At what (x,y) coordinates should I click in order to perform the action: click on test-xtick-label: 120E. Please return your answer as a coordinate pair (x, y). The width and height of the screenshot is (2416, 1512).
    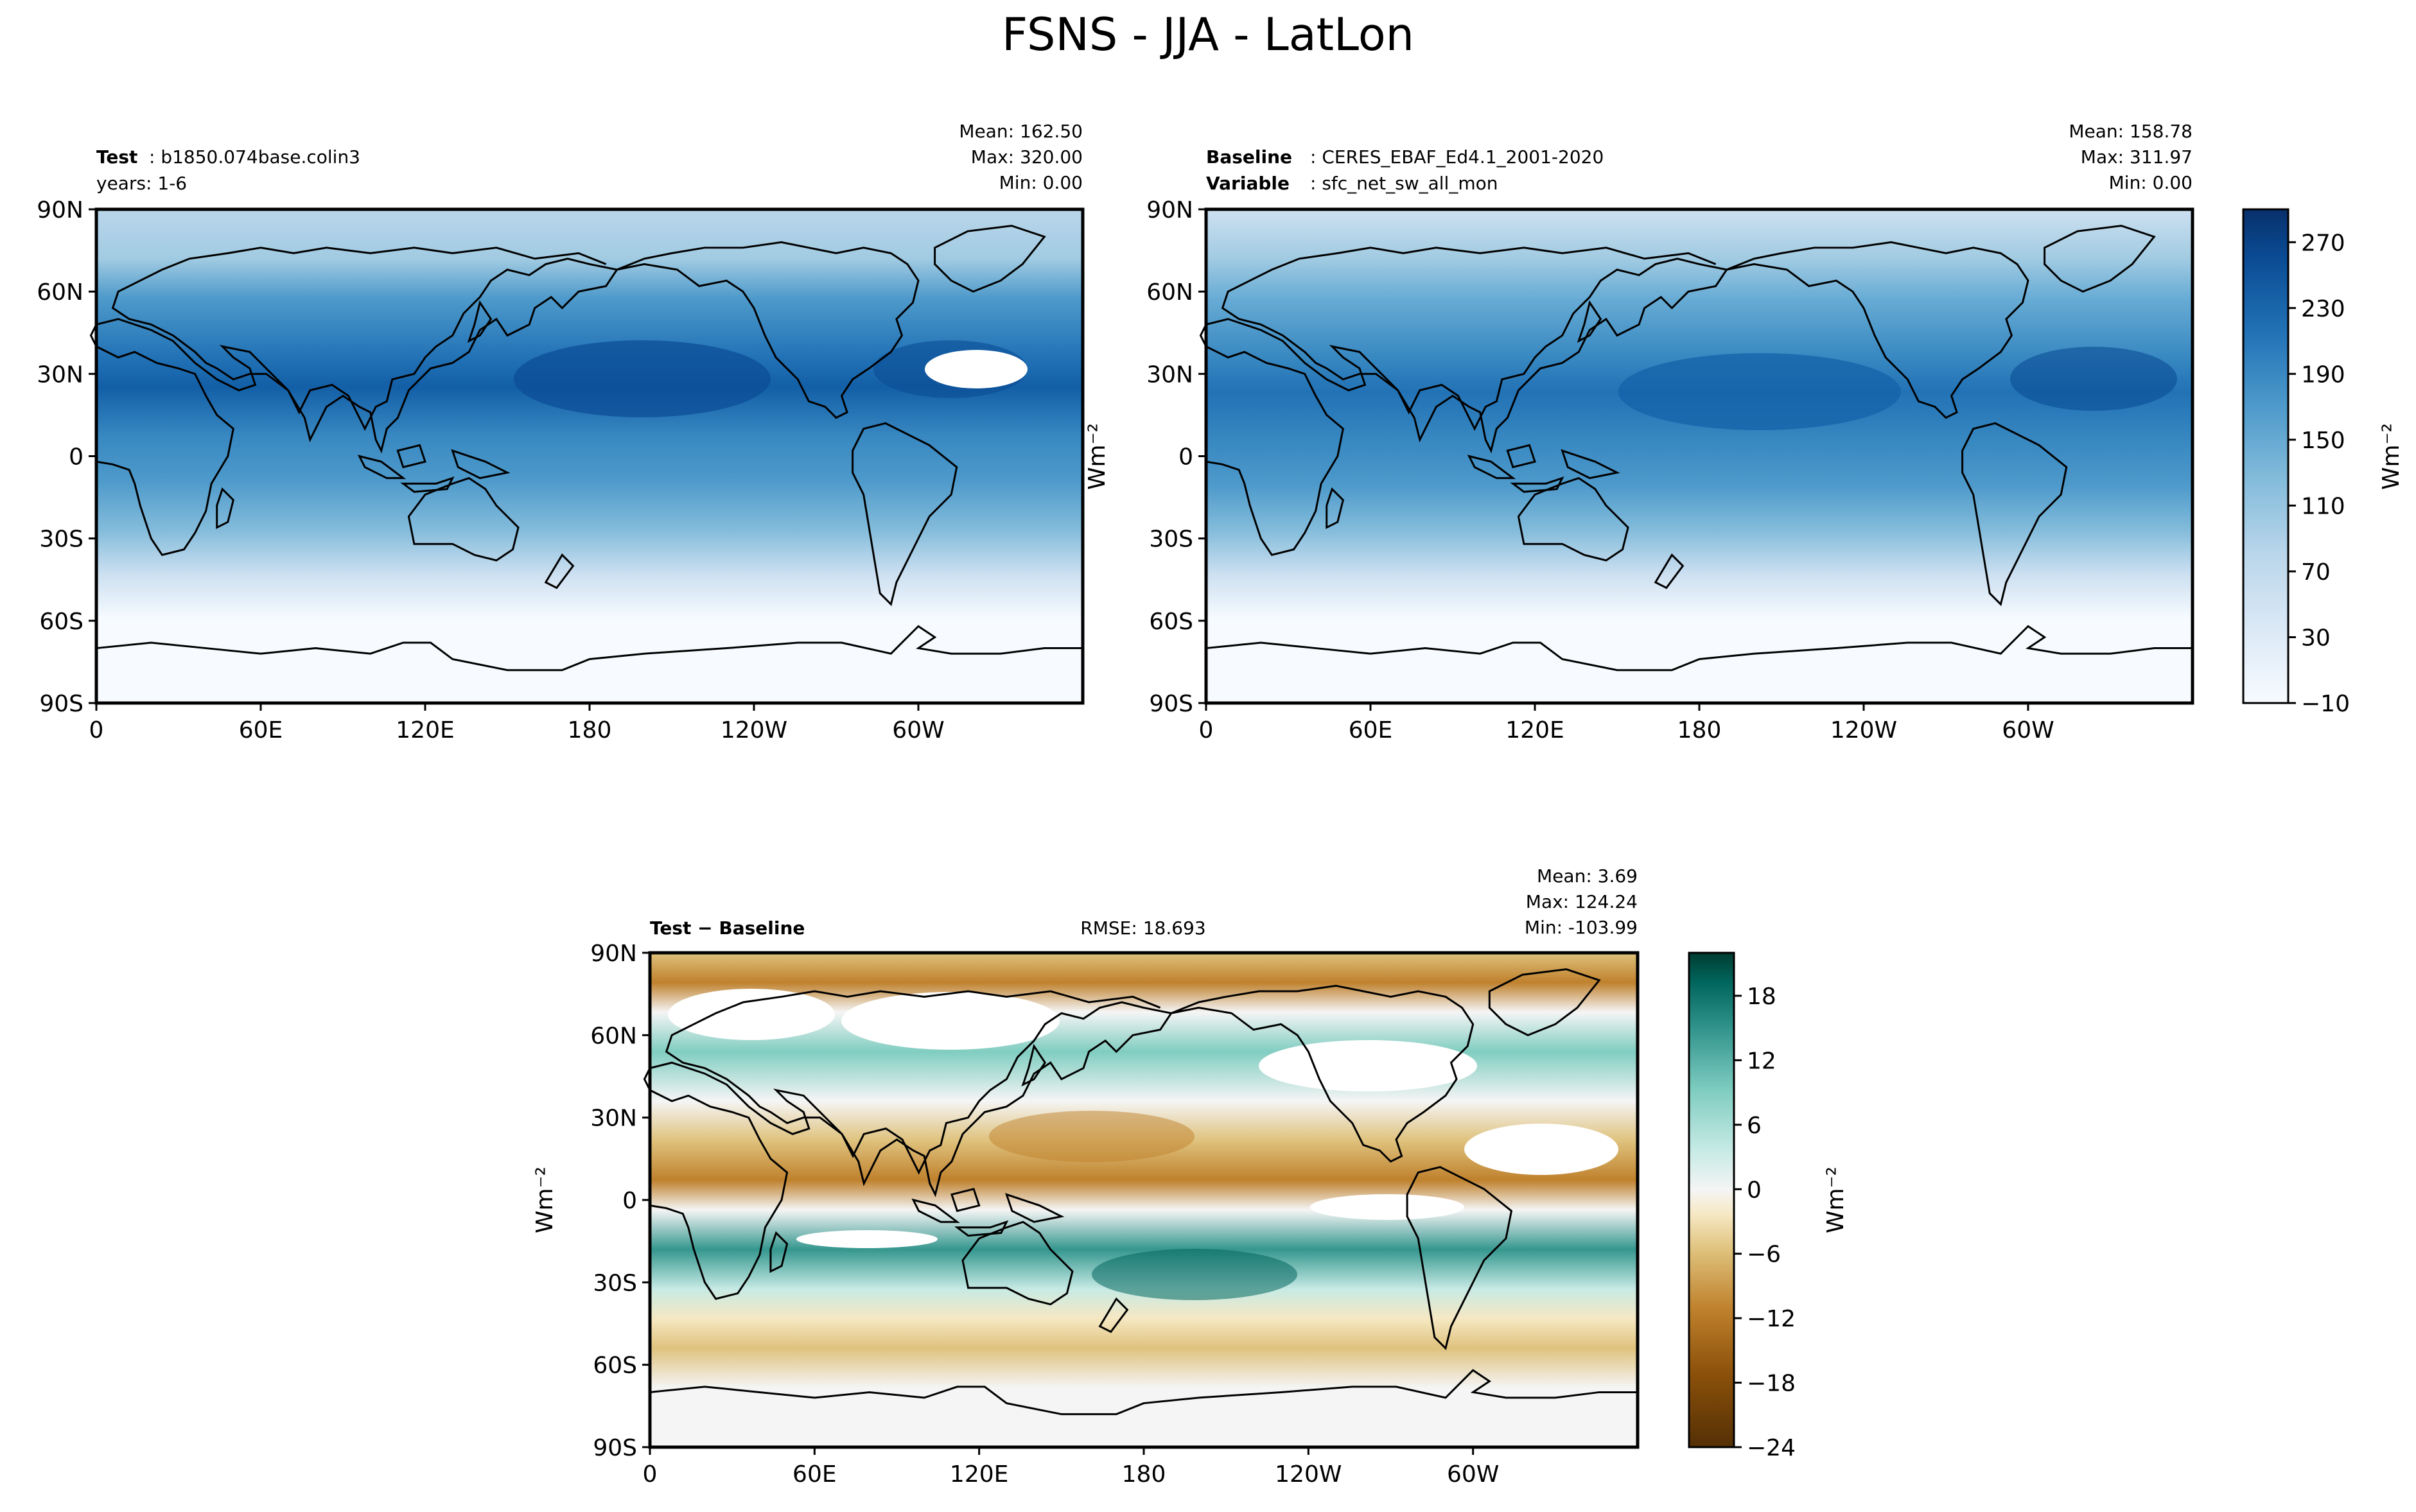
    Looking at the image, I should click on (425, 730).